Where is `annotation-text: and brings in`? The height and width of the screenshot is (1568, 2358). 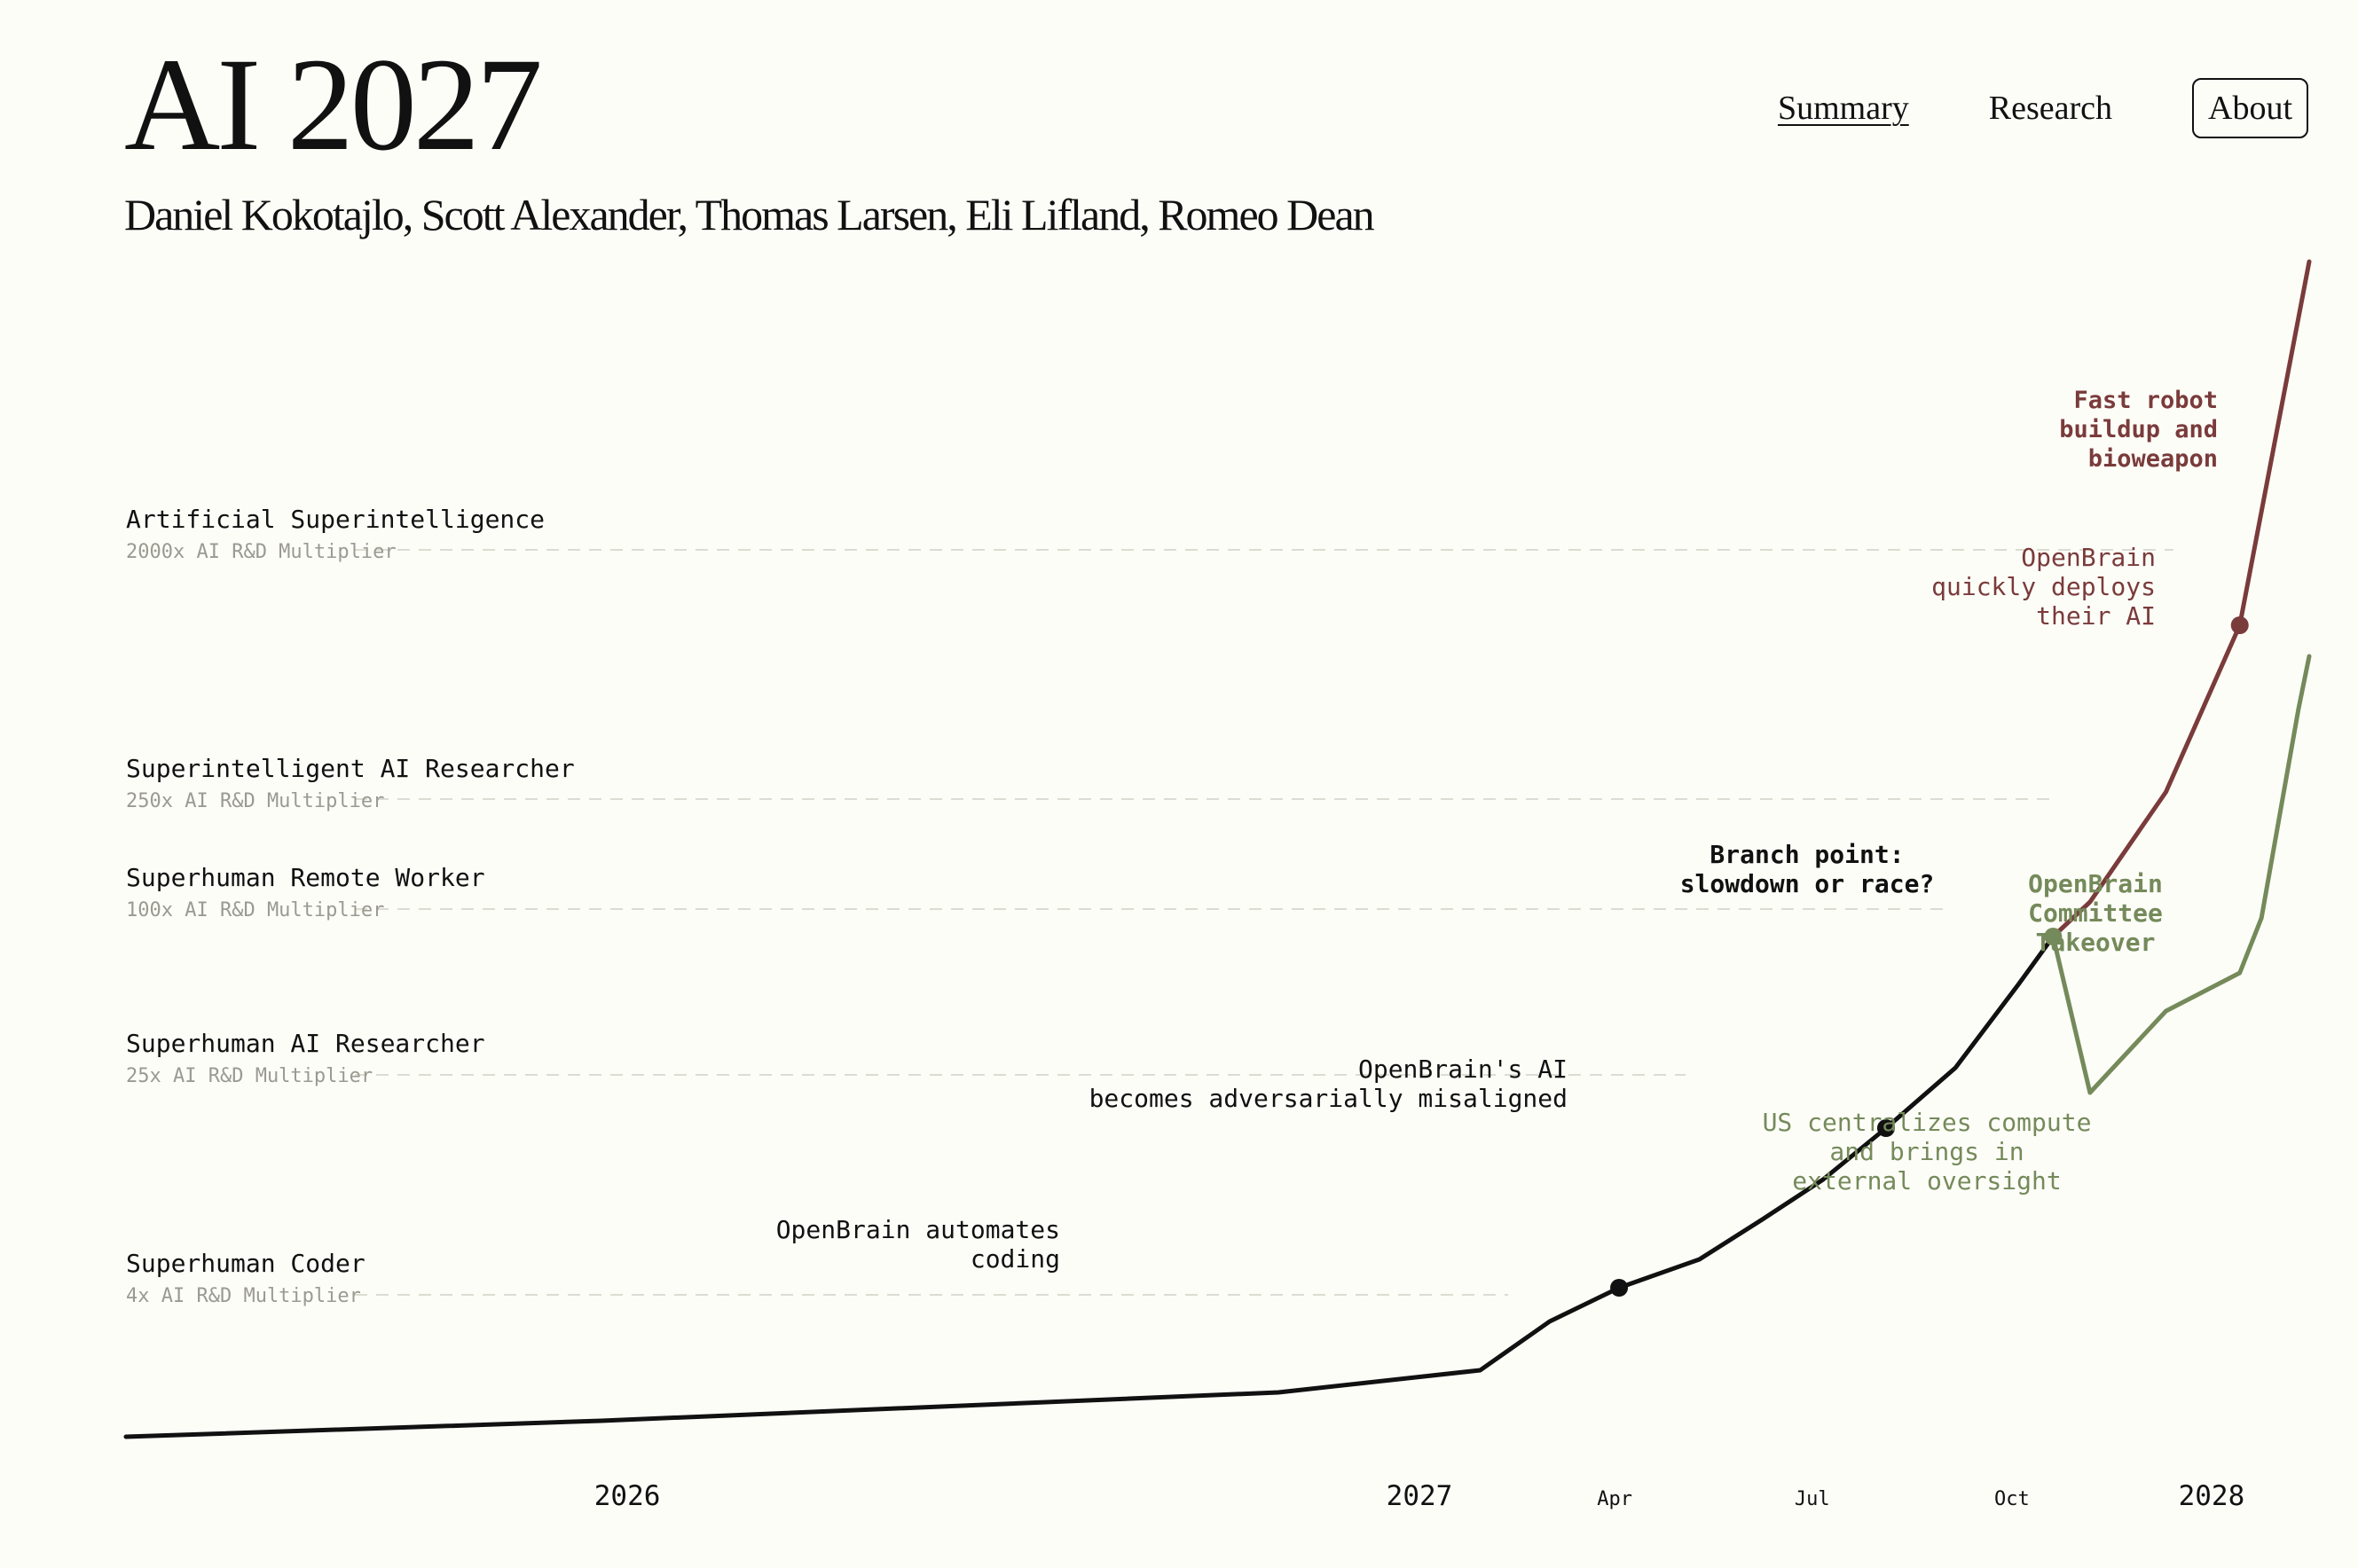
annotation-text: and brings in is located at coordinates (1926, 1151).